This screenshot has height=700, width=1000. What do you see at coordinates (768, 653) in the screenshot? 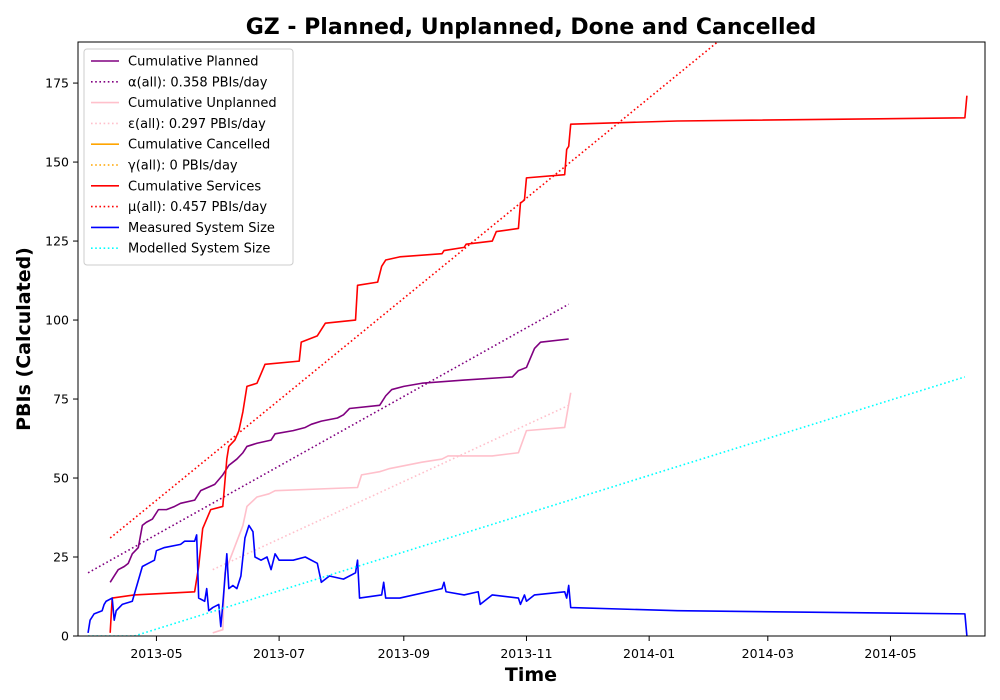
I see `x-tick-label: 2014-03` at bounding box center [768, 653].